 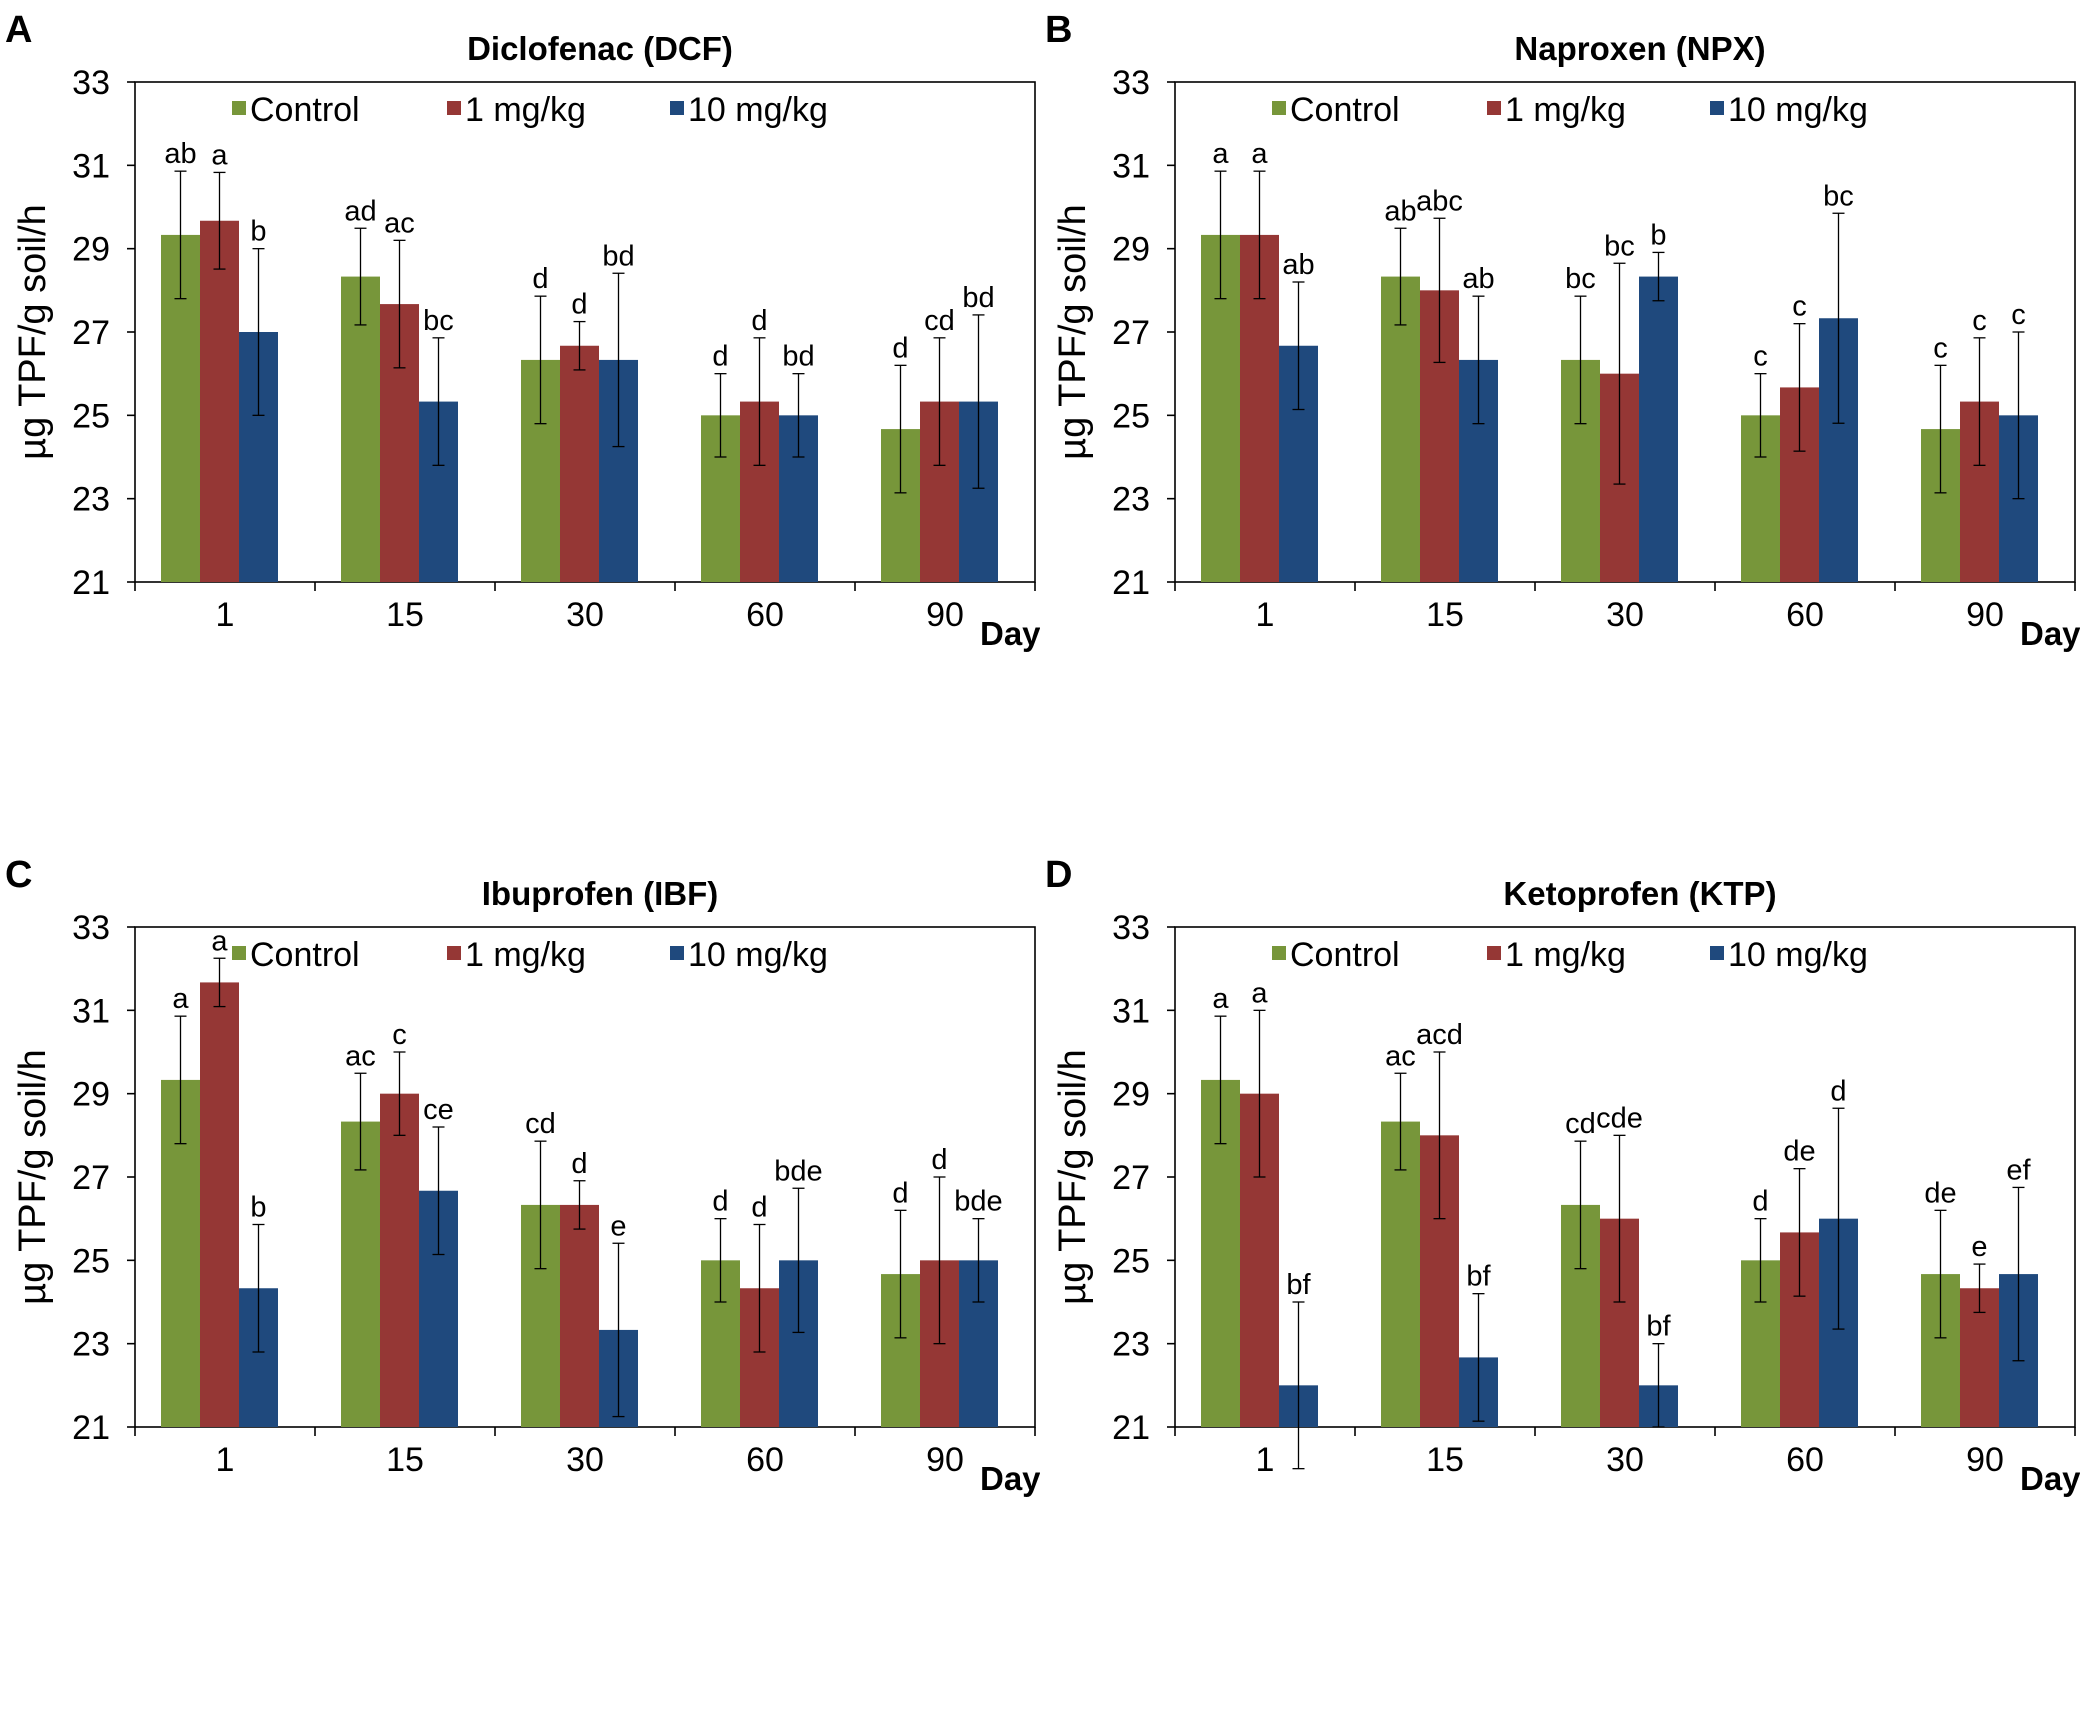 What do you see at coordinates (978, 1202) in the screenshot?
I see `significance-label: bde` at bounding box center [978, 1202].